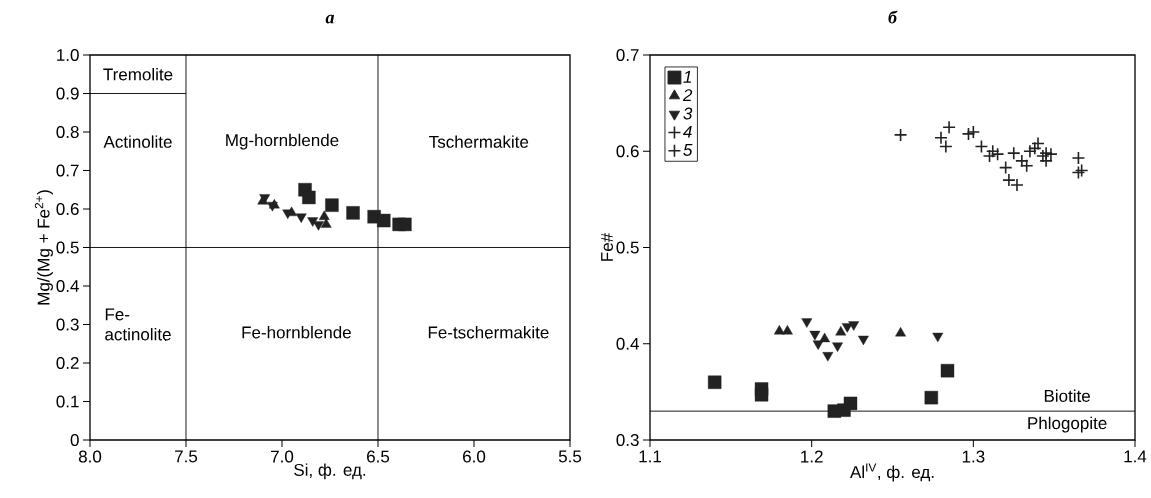 Image resolution: width=1151 pixels, height=498 pixels. What do you see at coordinates (688, 150) in the screenshot?
I see `legend-label: 5` at bounding box center [688, 150].